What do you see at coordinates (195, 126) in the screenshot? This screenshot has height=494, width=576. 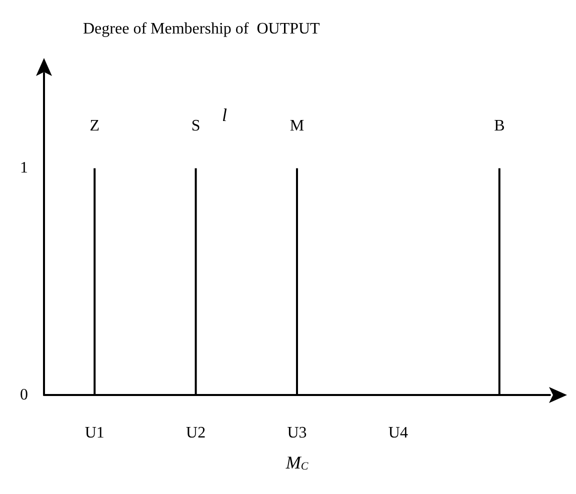 I see `data-label: S` at bounding box center [195, 126].